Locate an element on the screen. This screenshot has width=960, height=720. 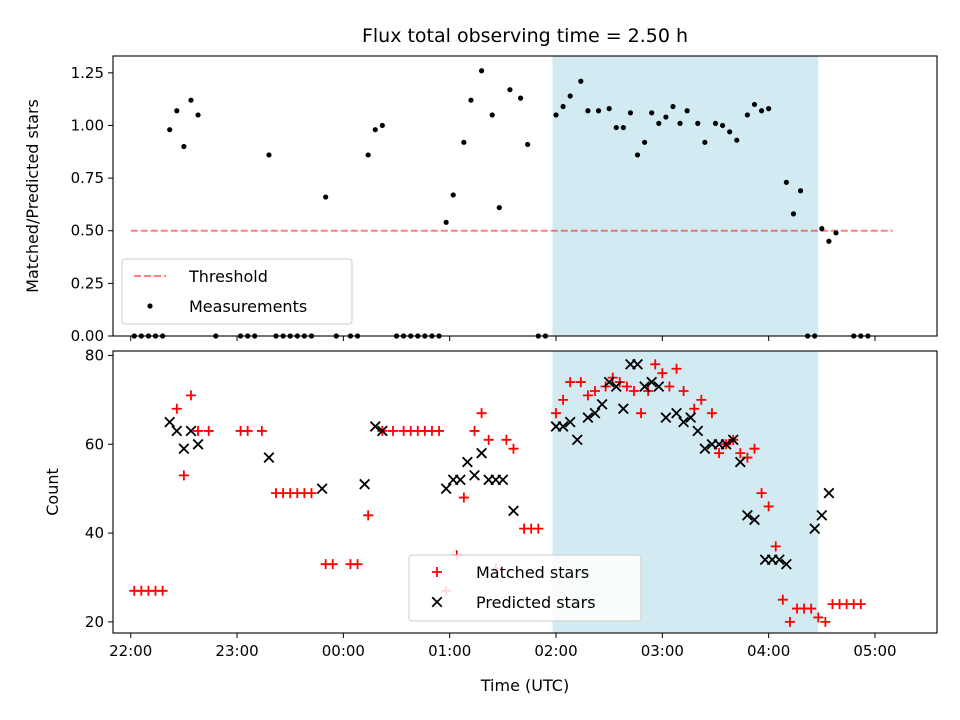
legend-measurement-key is located at coordinates (150, 306).